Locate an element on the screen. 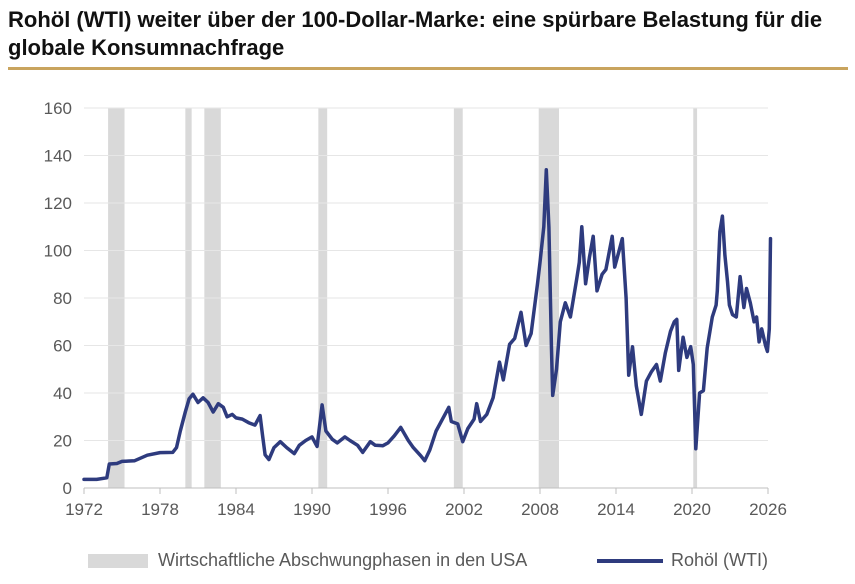 This screenshot has width=855, height=584. x-tick-label-2014: 2014 is located at coordinates (616, 509).